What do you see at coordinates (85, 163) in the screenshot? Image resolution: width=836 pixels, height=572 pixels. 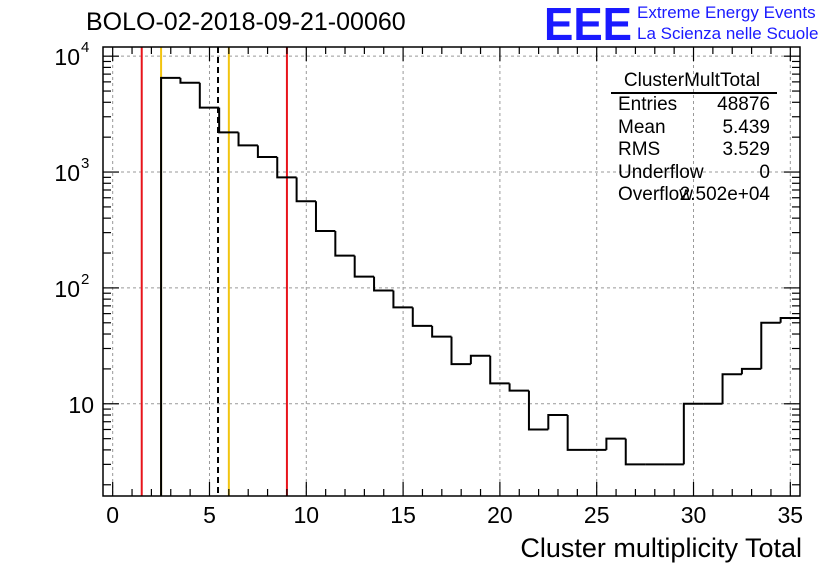 I see `y-tick-exponent: 3` at bounding box center [85, 163].